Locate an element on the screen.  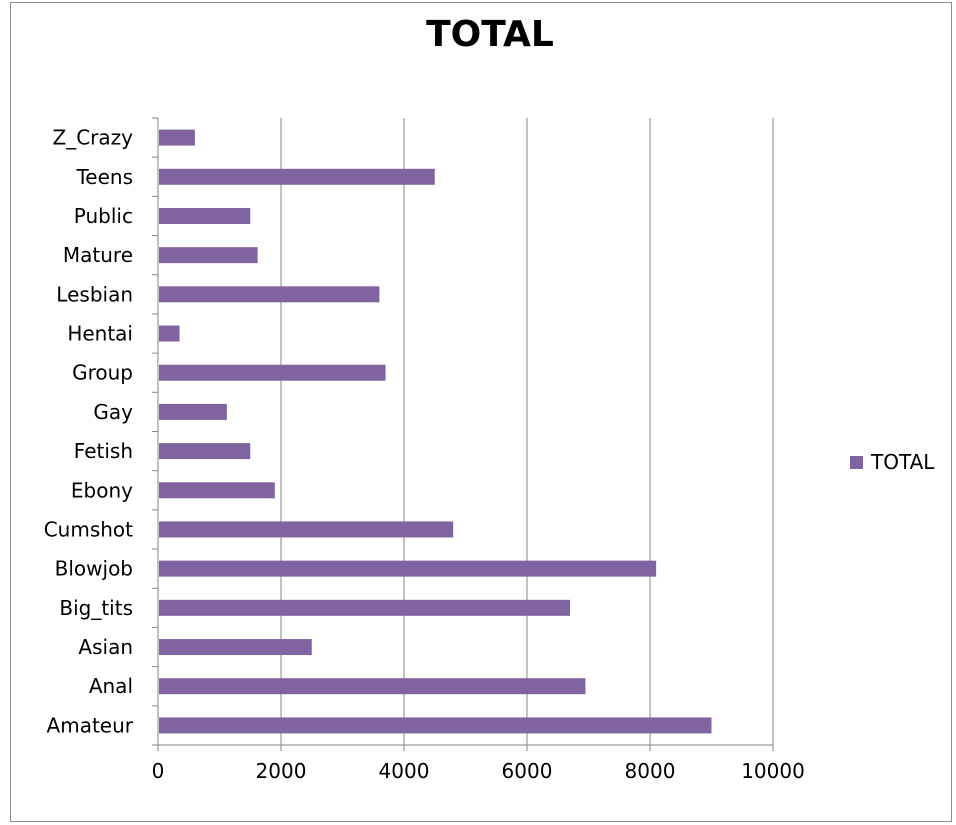
category-label: Anal is located at coordinates (111, 686).